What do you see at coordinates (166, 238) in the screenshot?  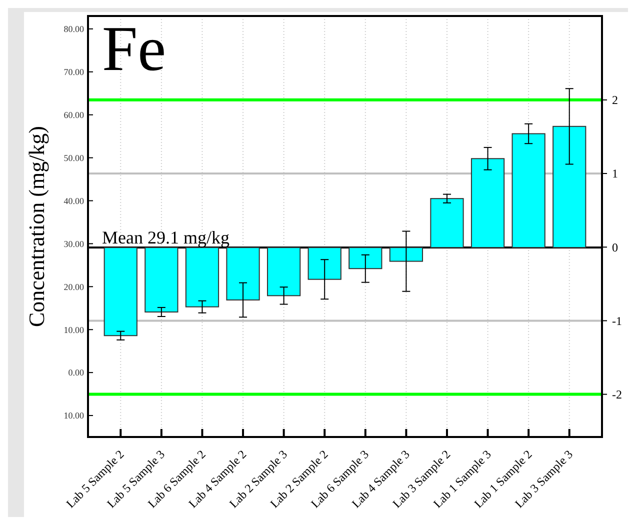 I see `ref-line-label: Mean 29.1 mg/kg` at bounding box center [166, 238].